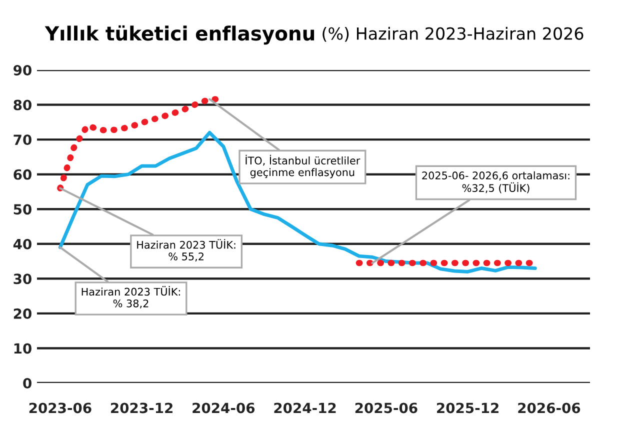 Image resolution: width=620 pixels, height=448 pixels. Describe the element at coordinates (179, 35) in the screenshot. I see `chart-title: Yıllık tüketici enflasyonu` at that location.